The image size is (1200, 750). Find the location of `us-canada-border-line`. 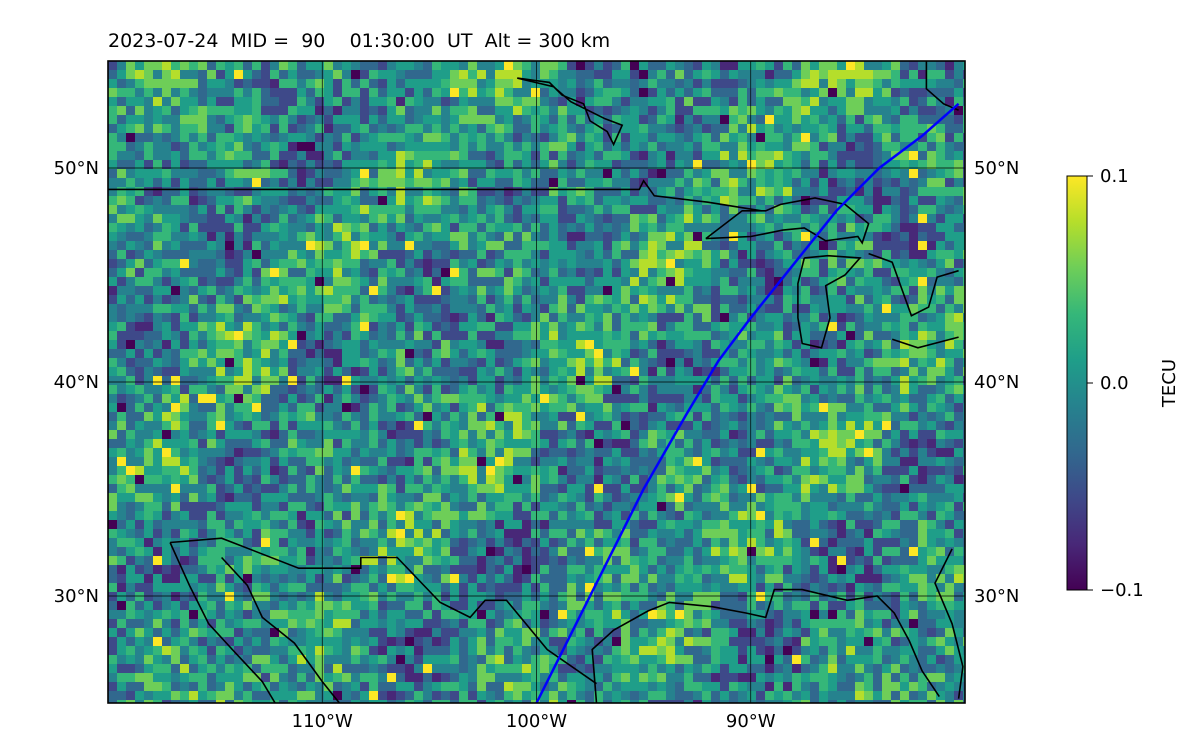

us-canada-border-line is located at coordinates (435, 195).